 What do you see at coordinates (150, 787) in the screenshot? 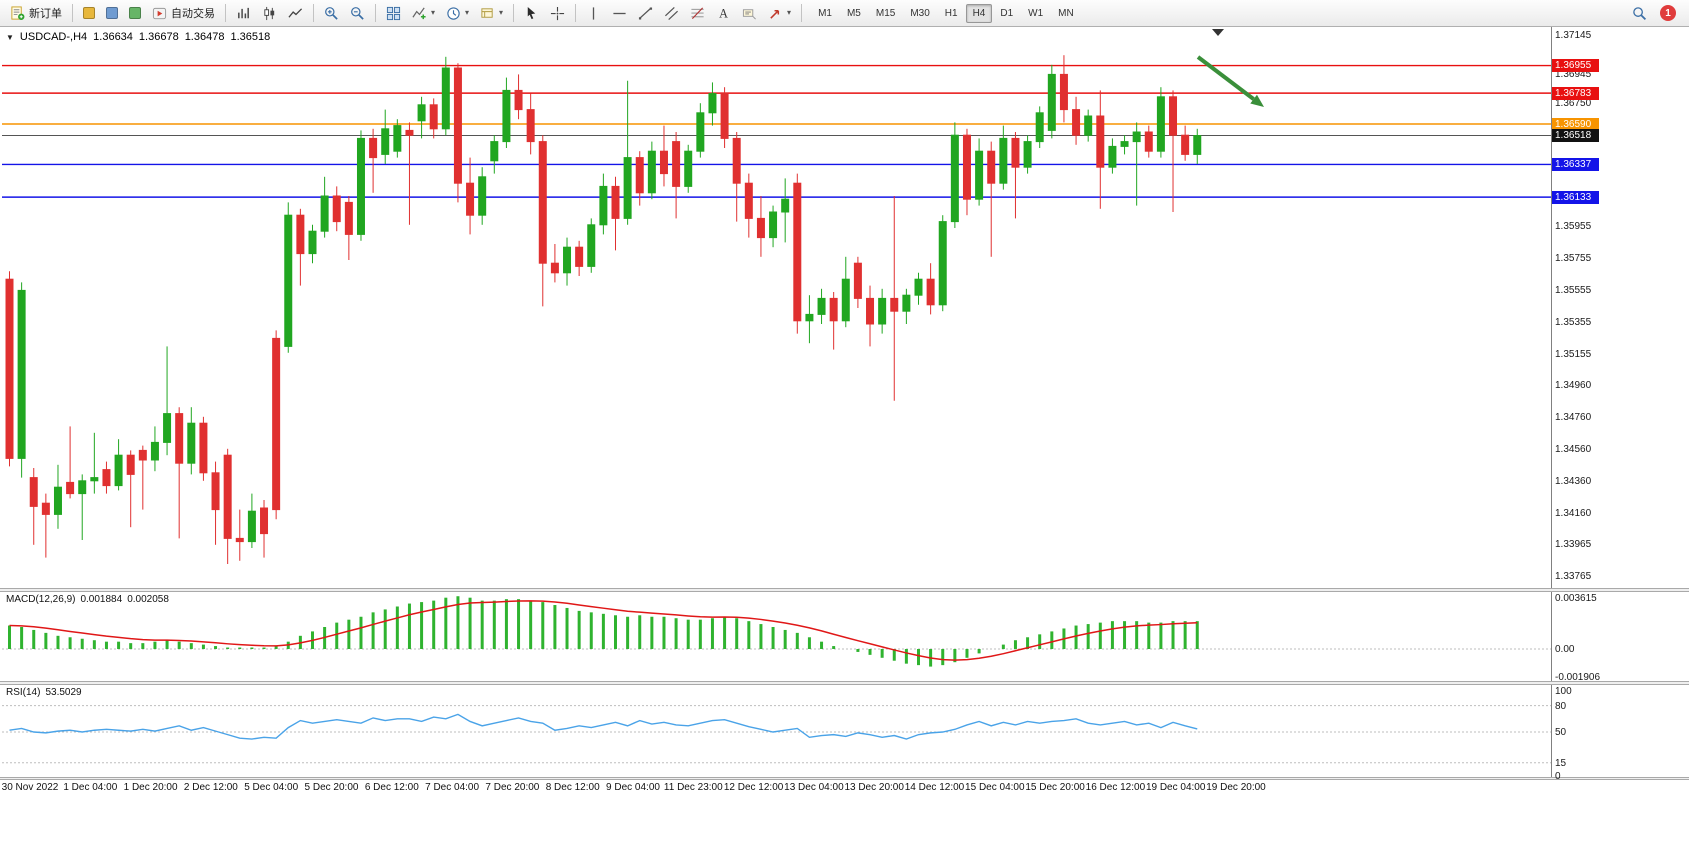
I see `time-label: 1 Dec 20:00` at bounding box center [150, 787].